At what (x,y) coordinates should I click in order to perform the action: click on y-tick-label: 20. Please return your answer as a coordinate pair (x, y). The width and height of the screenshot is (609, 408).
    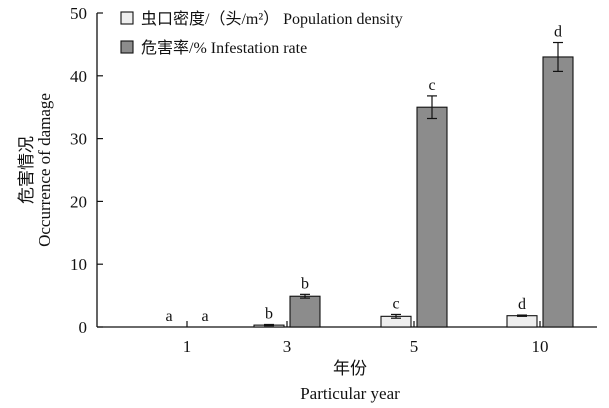
    Looking at the image, I should click on (78, 201).